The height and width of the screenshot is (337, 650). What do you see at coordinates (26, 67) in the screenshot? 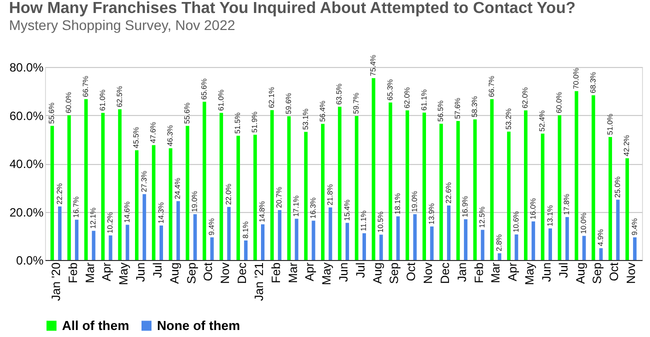
I see `y-tick-label: 80.0%` at bounding box center [26, 67].